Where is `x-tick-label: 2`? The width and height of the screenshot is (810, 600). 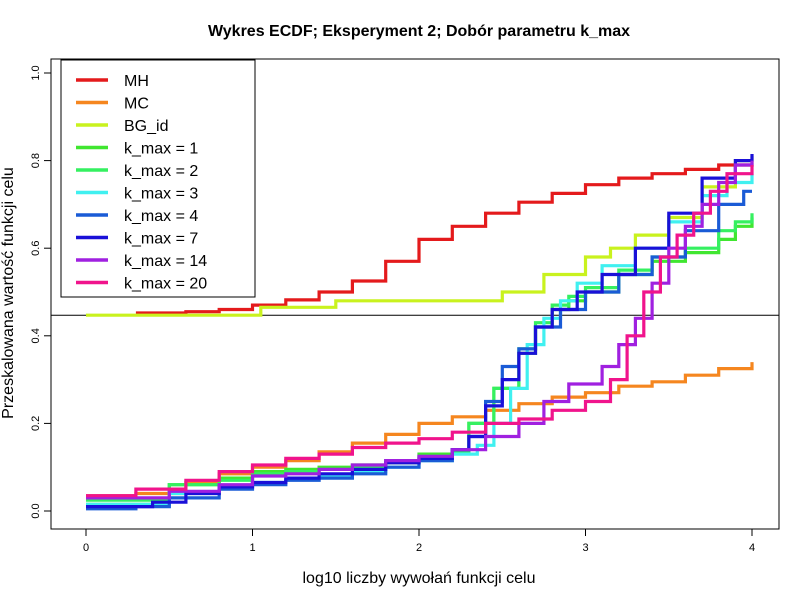
x-tick-label: 2 is located at coordinates (419, 548).